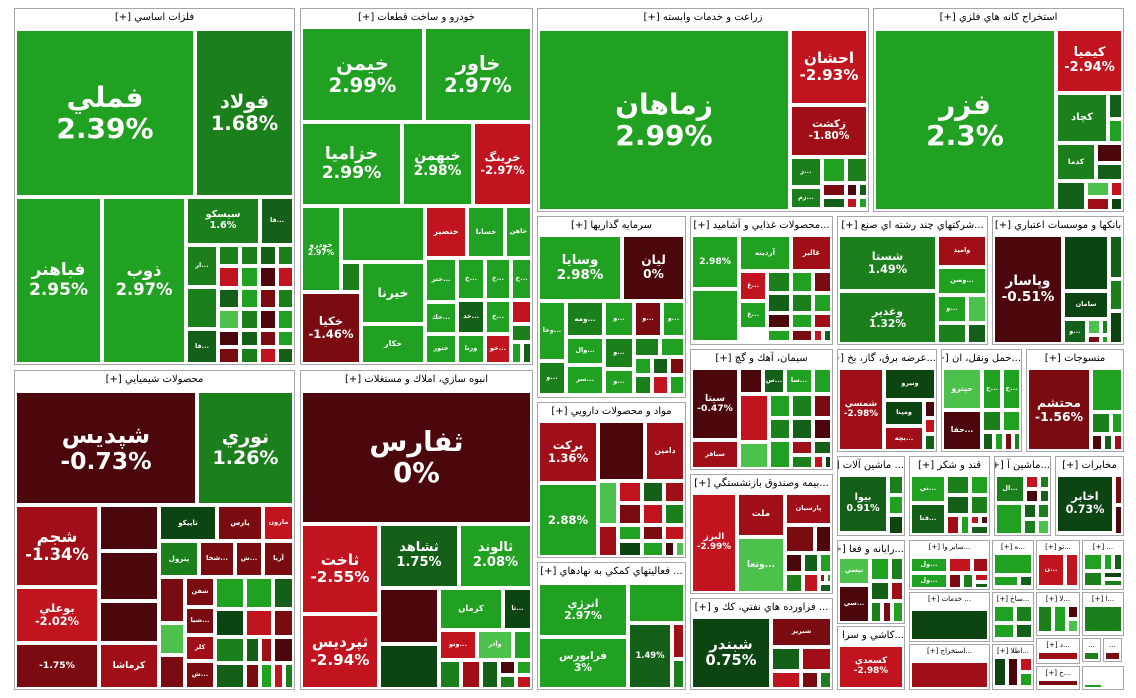 This screenshot has height=698, width=1136. Describe the element at coordinates (904, 413) in the screenshot. I see `stock-tile: ومپنا` at that location.